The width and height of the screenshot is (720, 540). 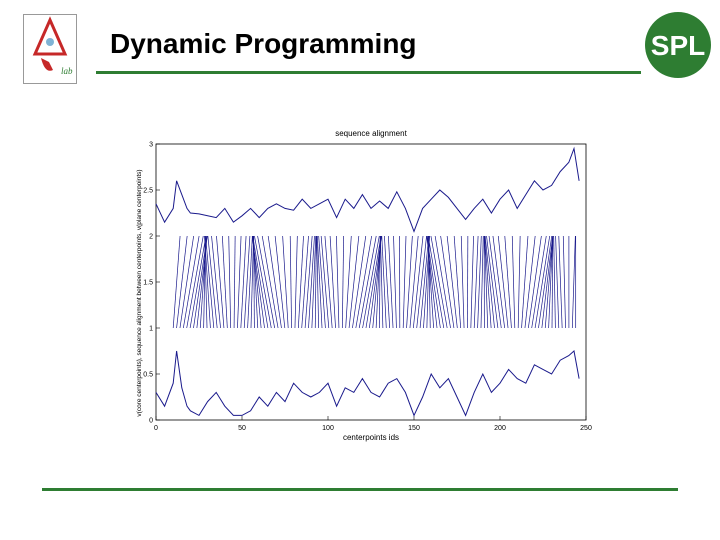 What do you see at coordinates (50, 42) in the screenshot?
I see `lab-logo-circle` at bounding box center [50, 42].